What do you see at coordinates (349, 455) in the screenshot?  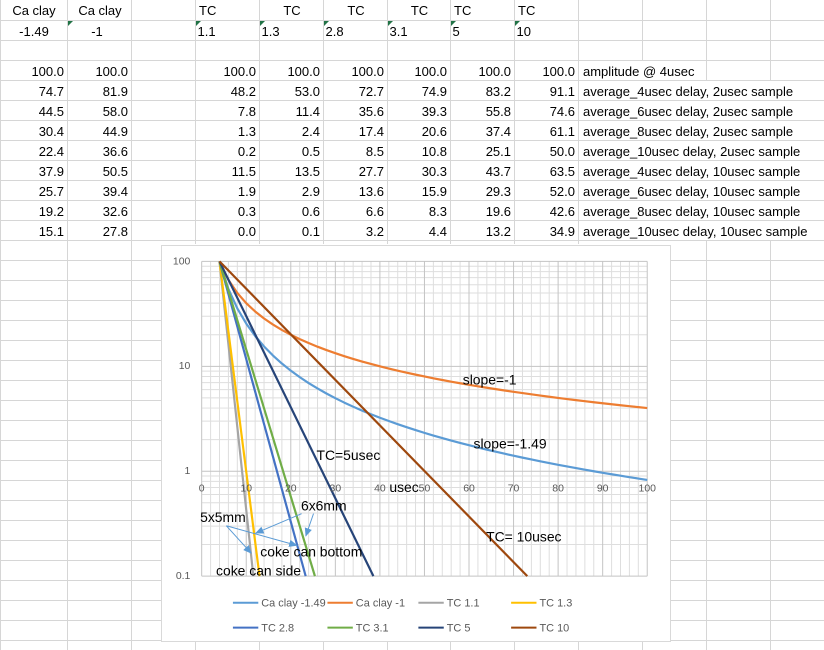 I see `svg-text: TC=5usec` at bounding box center [349, 455].